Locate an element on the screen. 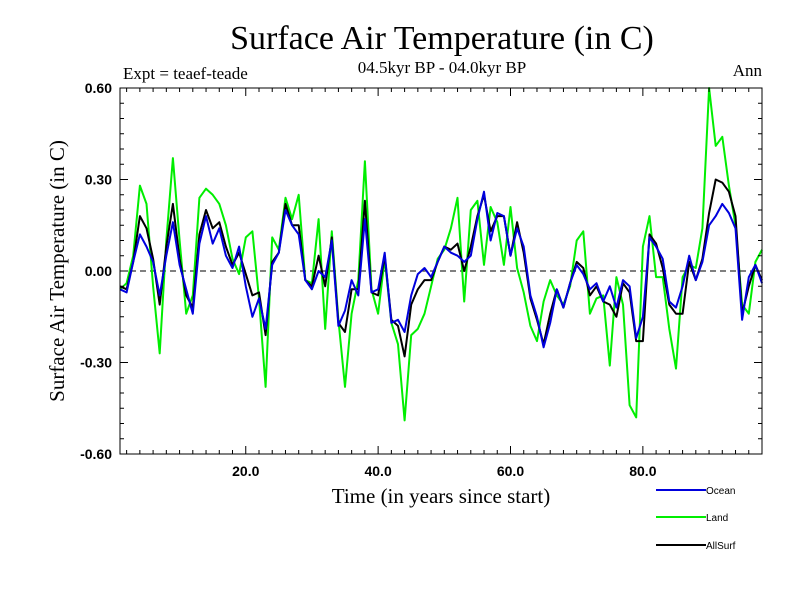 This screenshot has height=600, width=800. legend: Ocean Land AllSurf is located at coordinates (696, 519).